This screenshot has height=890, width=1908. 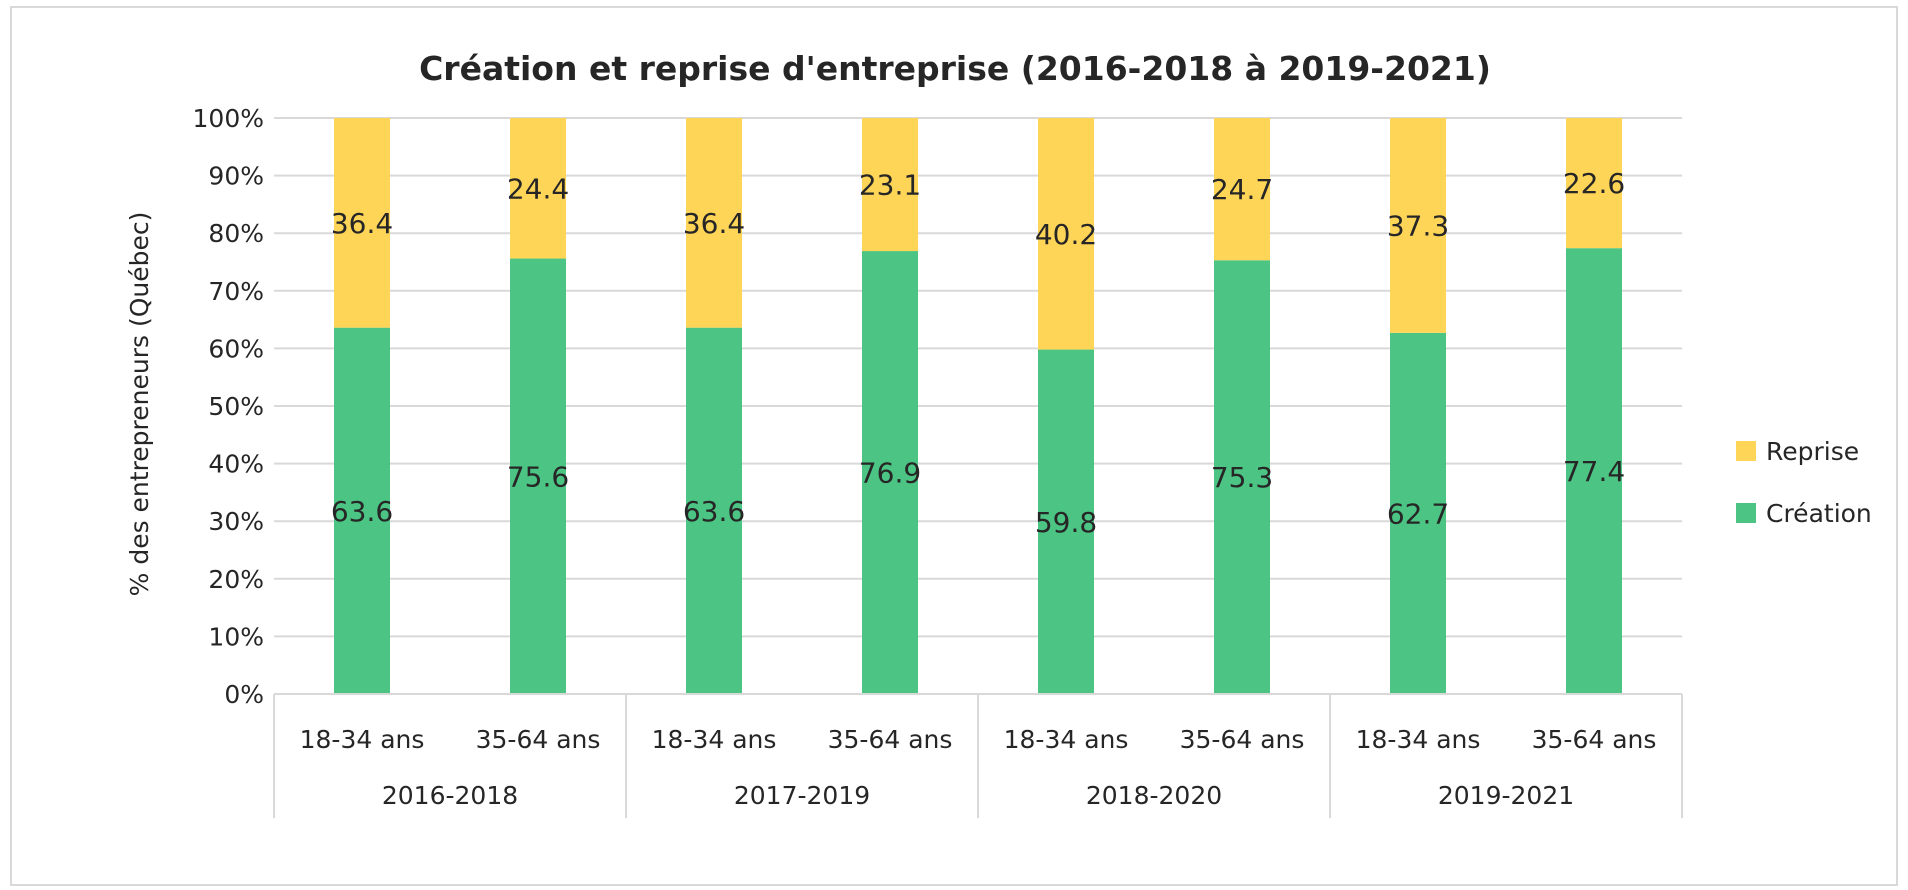 I want to click on data-label: 75.6, so click(x=538, y=476).